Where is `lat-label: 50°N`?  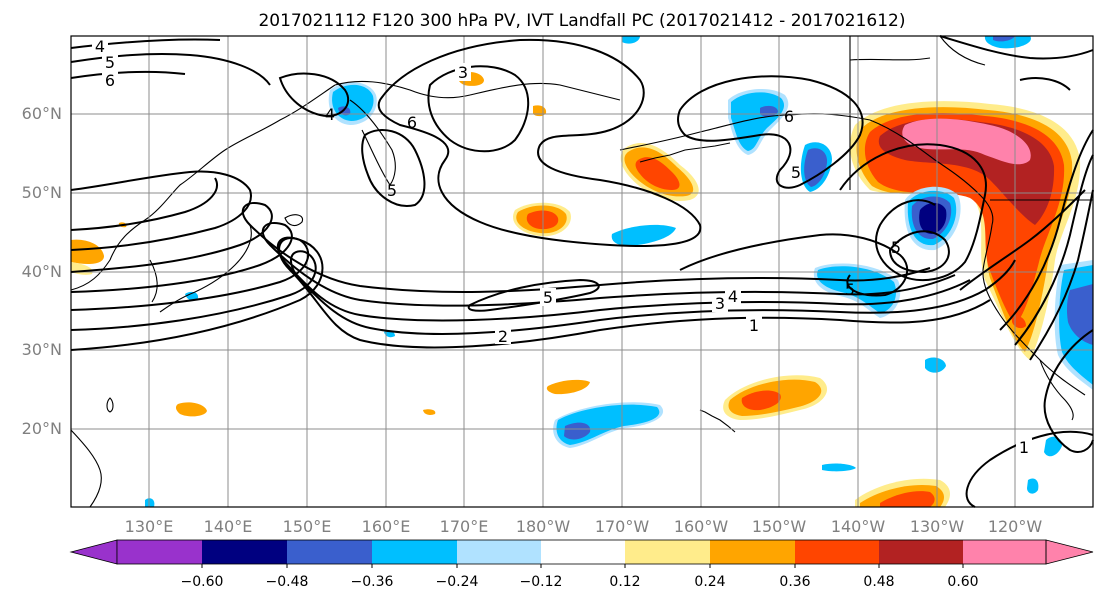
lat-label: 50°N is located at coordinates (42, 192).